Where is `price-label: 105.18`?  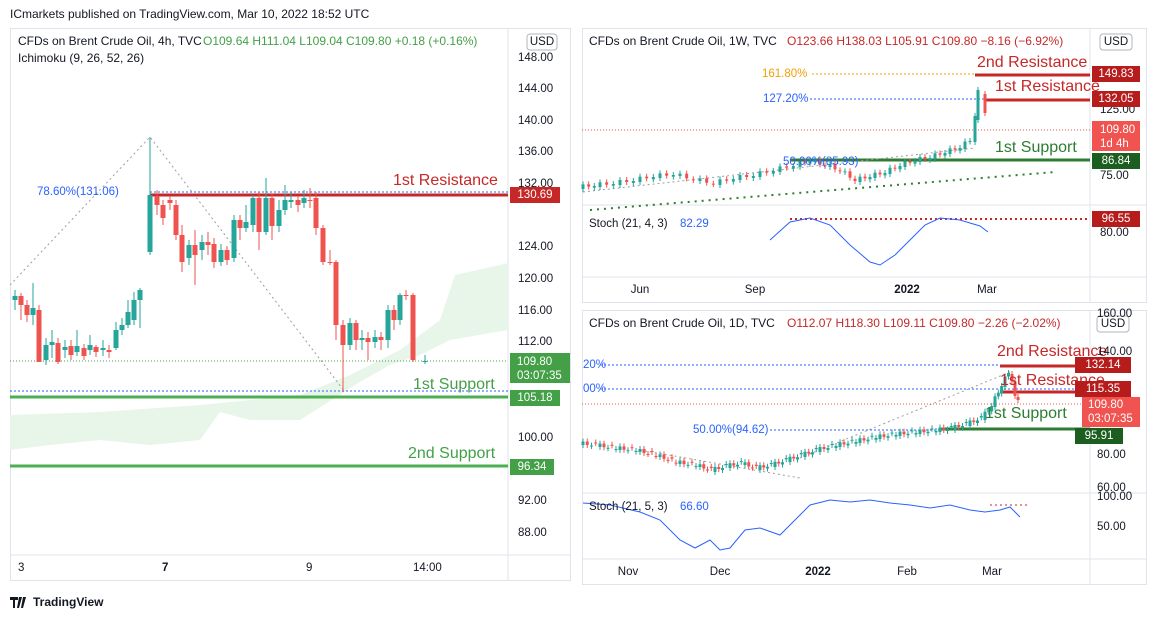
price-label: 105.18 is located at coordinates (534, 398).